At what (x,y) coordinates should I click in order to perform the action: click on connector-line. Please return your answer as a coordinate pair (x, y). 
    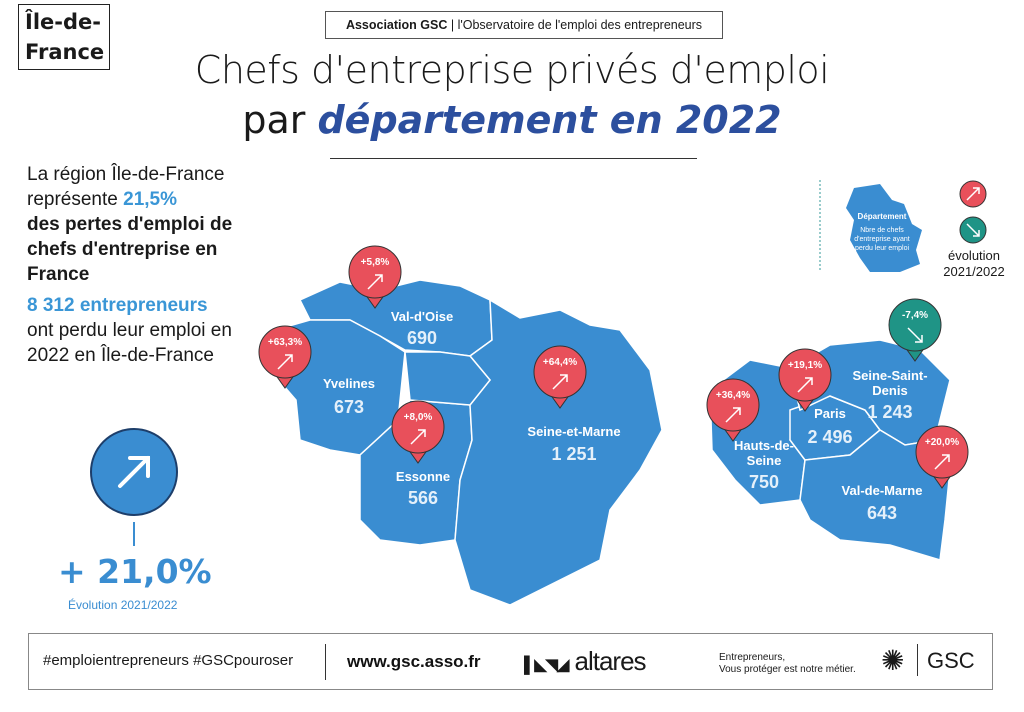
    Looking at the image, I should click on (134, 534).